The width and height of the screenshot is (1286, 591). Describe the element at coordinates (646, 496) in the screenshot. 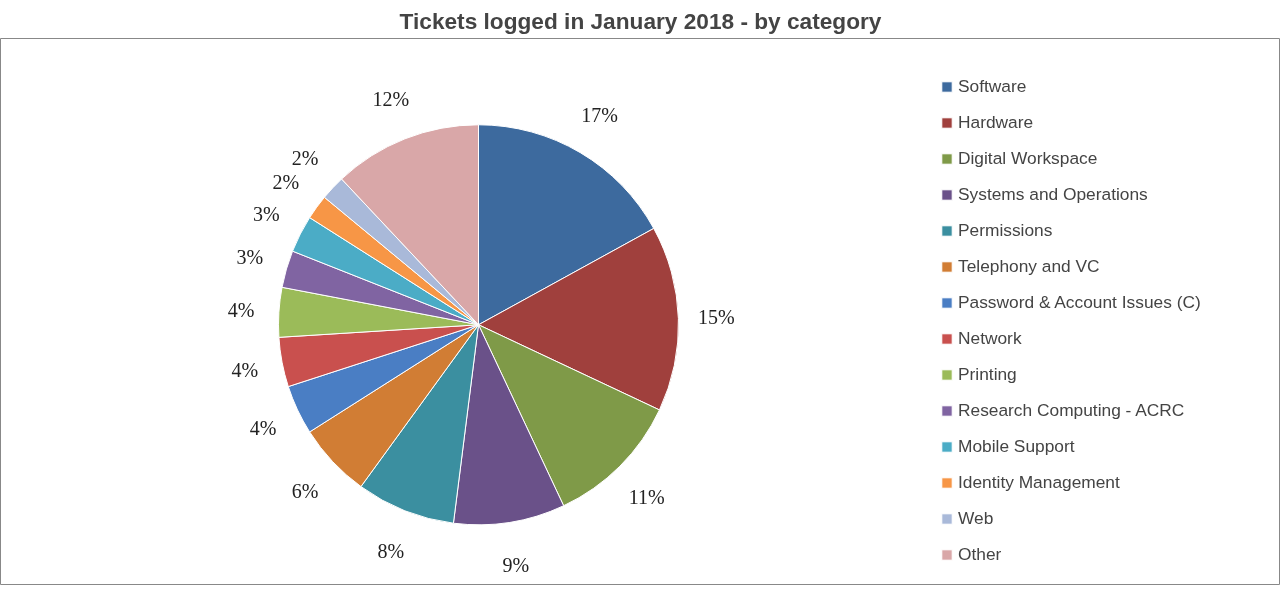

I see `data-label: 11%` at that location.